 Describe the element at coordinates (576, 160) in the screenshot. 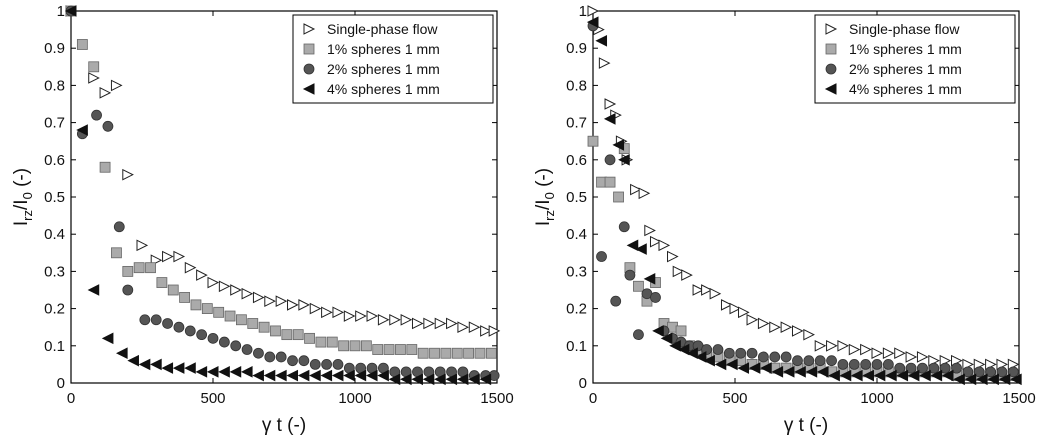

I see `y-tick-label: 0.6` at that location.